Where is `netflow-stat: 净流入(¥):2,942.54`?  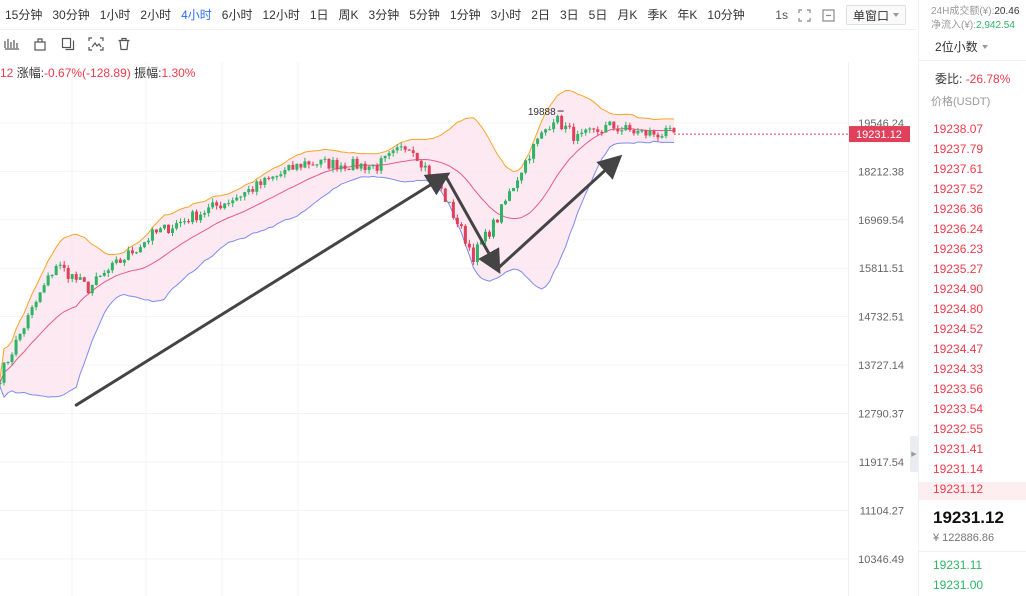 netflow-stat: 净流入(¥):2,942.54 is located at coordinates (973, 23).